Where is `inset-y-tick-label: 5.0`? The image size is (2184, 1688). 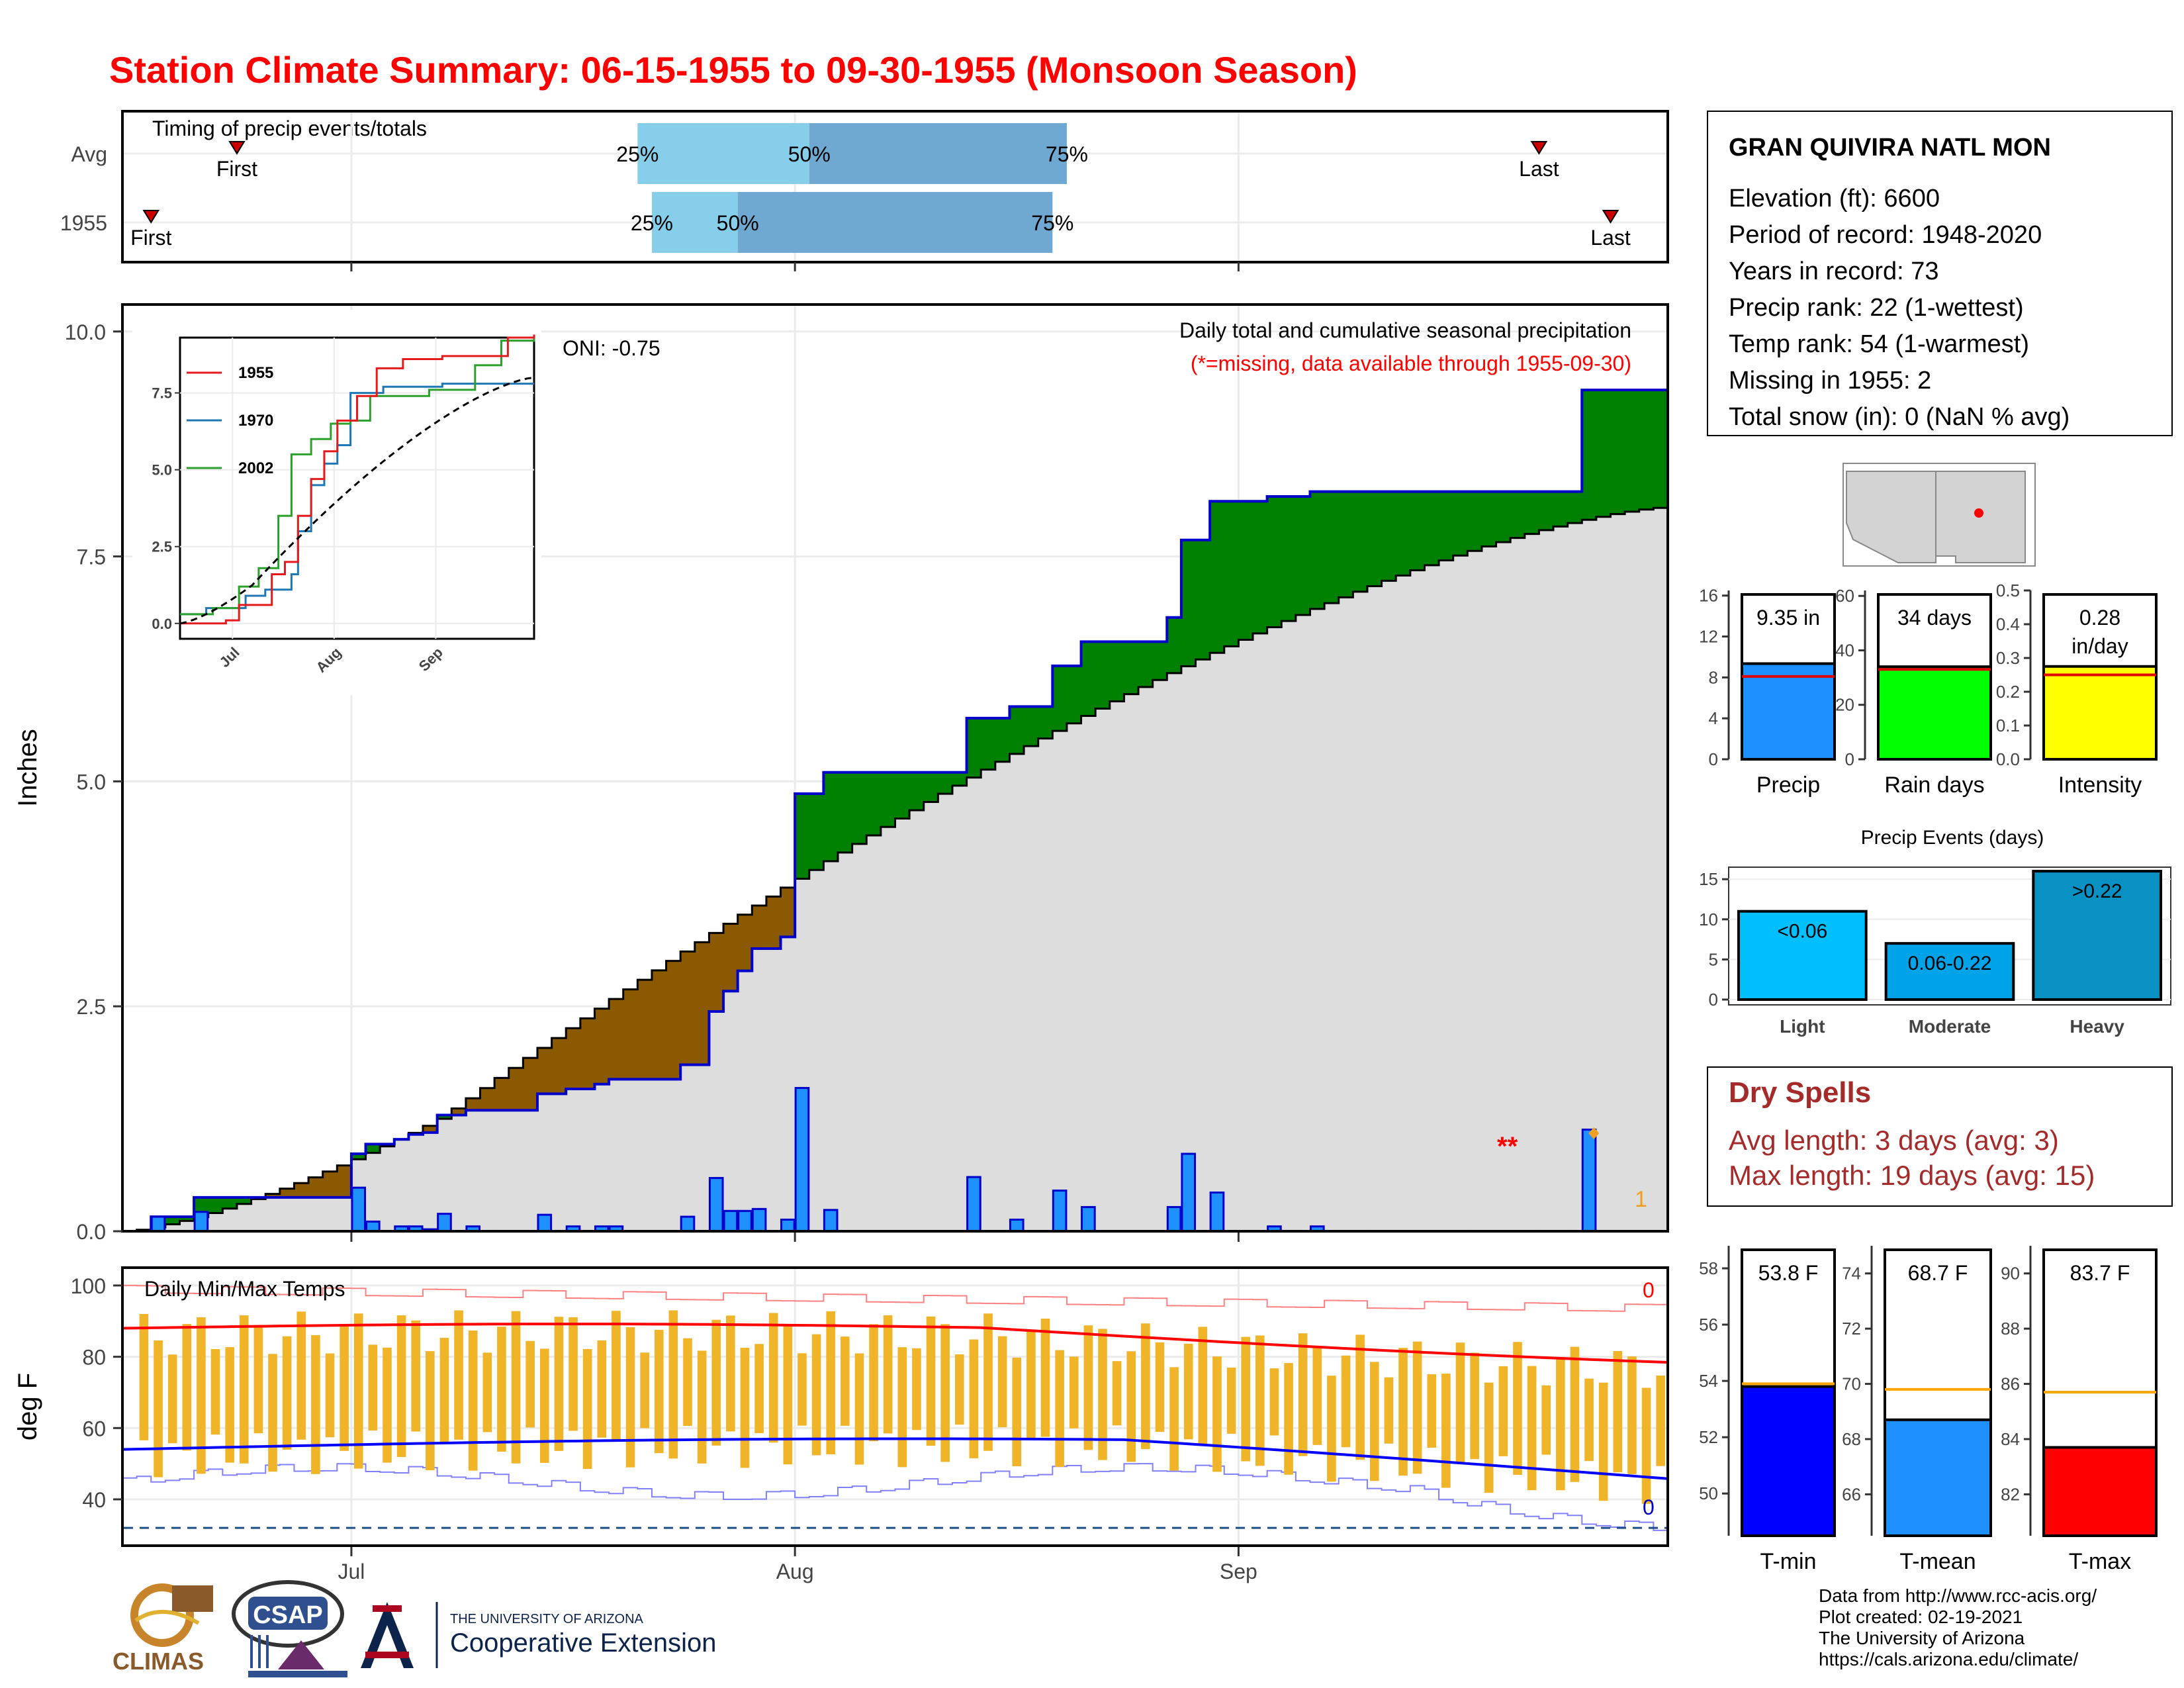 inset-y-tick-label: 5.0 is located at coordinates (162, 470).